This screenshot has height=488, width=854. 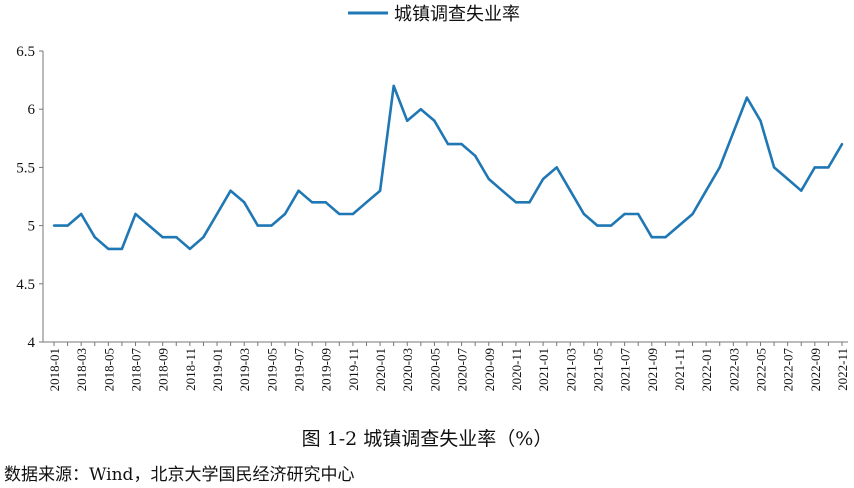 I want to click on x-tick-label: 2020-01, so click(x=380, y=369).